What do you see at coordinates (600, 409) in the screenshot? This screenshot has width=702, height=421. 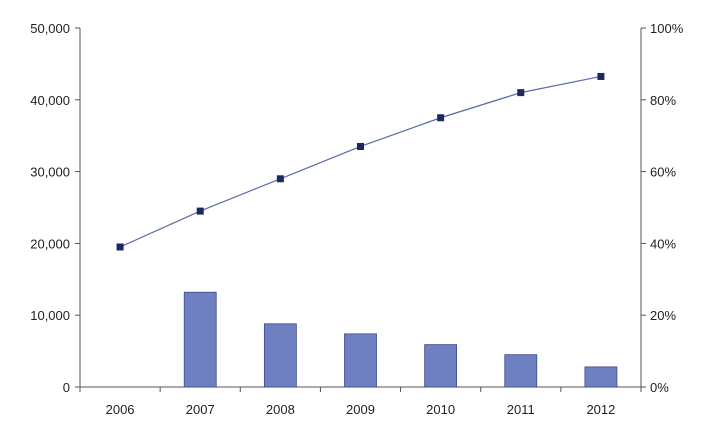 I see `x-tick-label: 2012` at bounding box center [600, 409].